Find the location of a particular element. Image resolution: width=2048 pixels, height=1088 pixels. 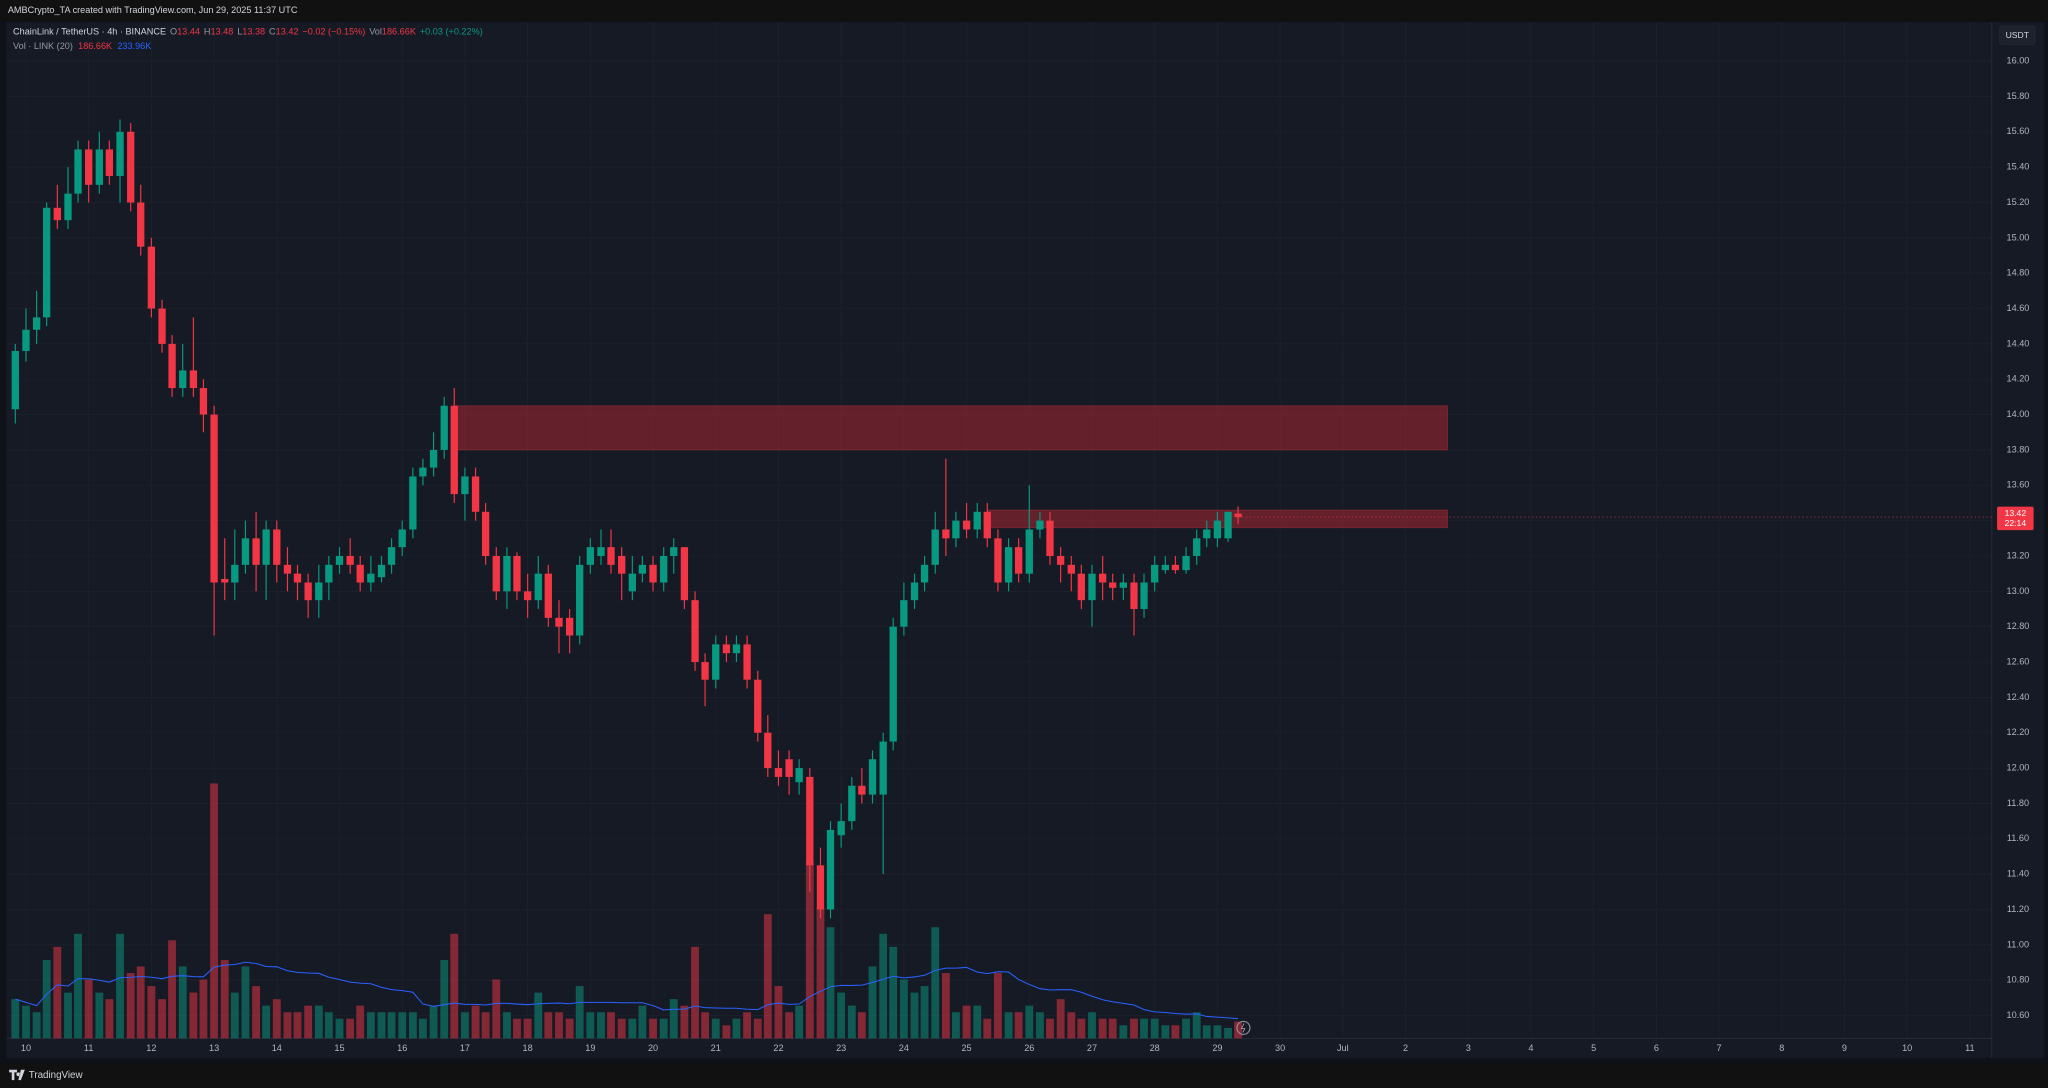

x-tick-label: 18 is located at coordinates (528, 1048).